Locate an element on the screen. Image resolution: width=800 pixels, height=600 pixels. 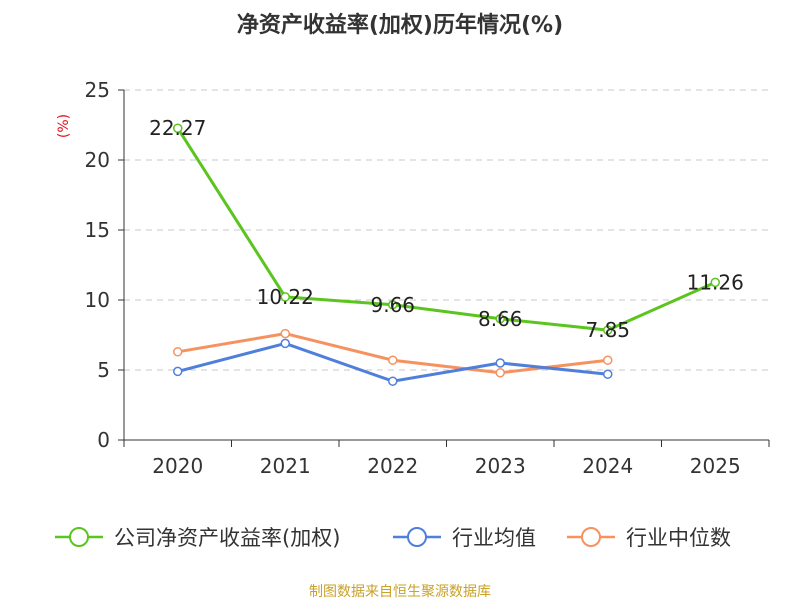
y-tick-label: 10 is located at coordinates (97, 300).